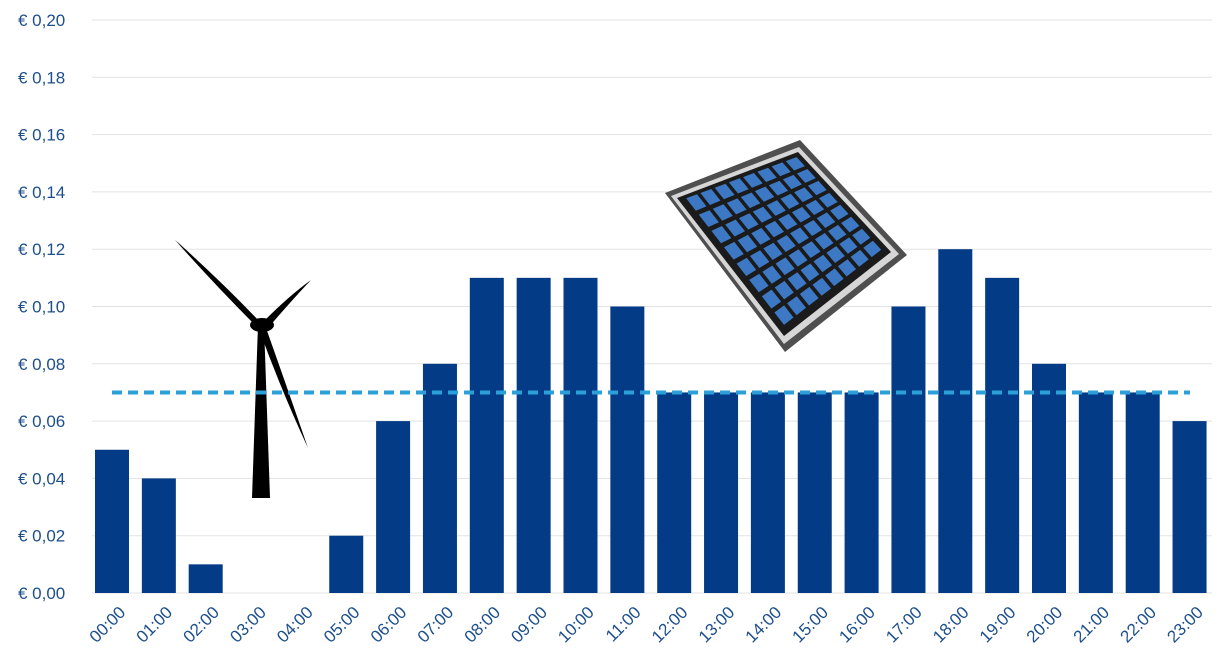 The height and width of the screenshot is (651, 1222). I want to click on x-tick-label: 10:00, so click(576, 625).